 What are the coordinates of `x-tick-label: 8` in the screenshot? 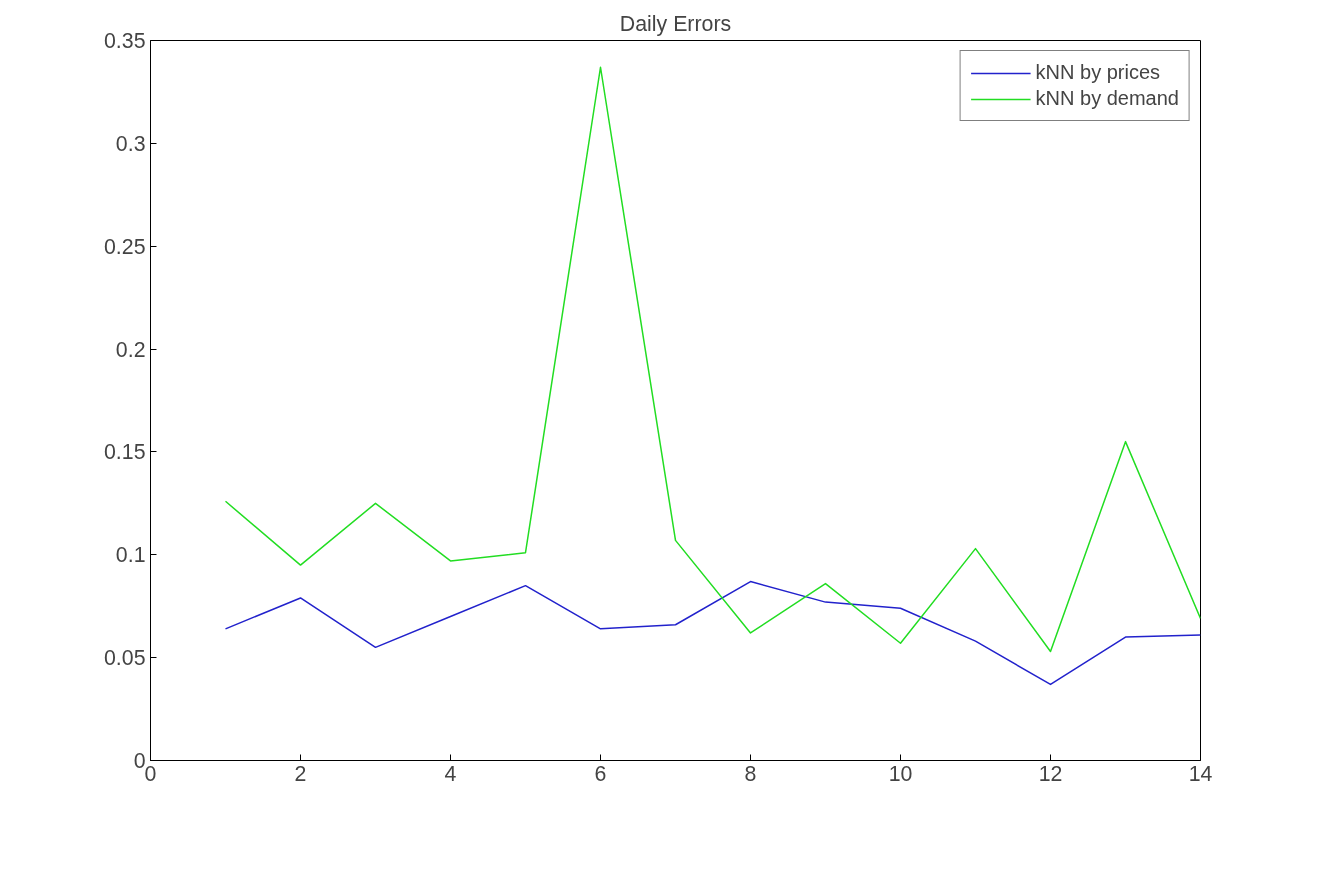 It's located at (750, 773).